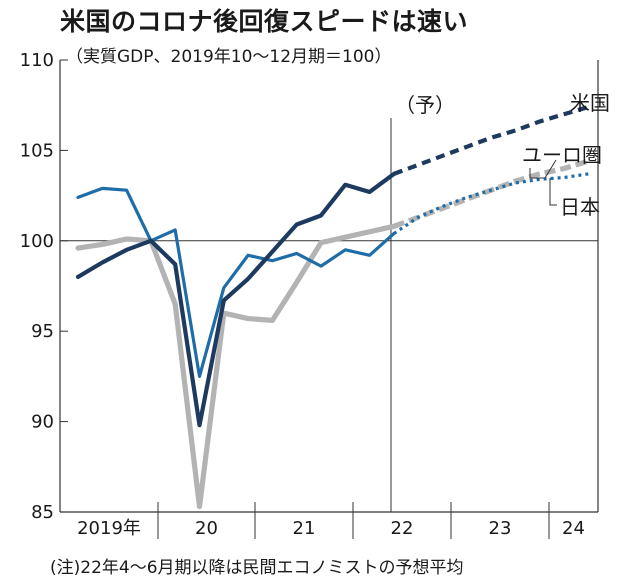  Describe the element at coordinates (206, 528) in the screenshot. I see `x-tick-label: 20` at that location.